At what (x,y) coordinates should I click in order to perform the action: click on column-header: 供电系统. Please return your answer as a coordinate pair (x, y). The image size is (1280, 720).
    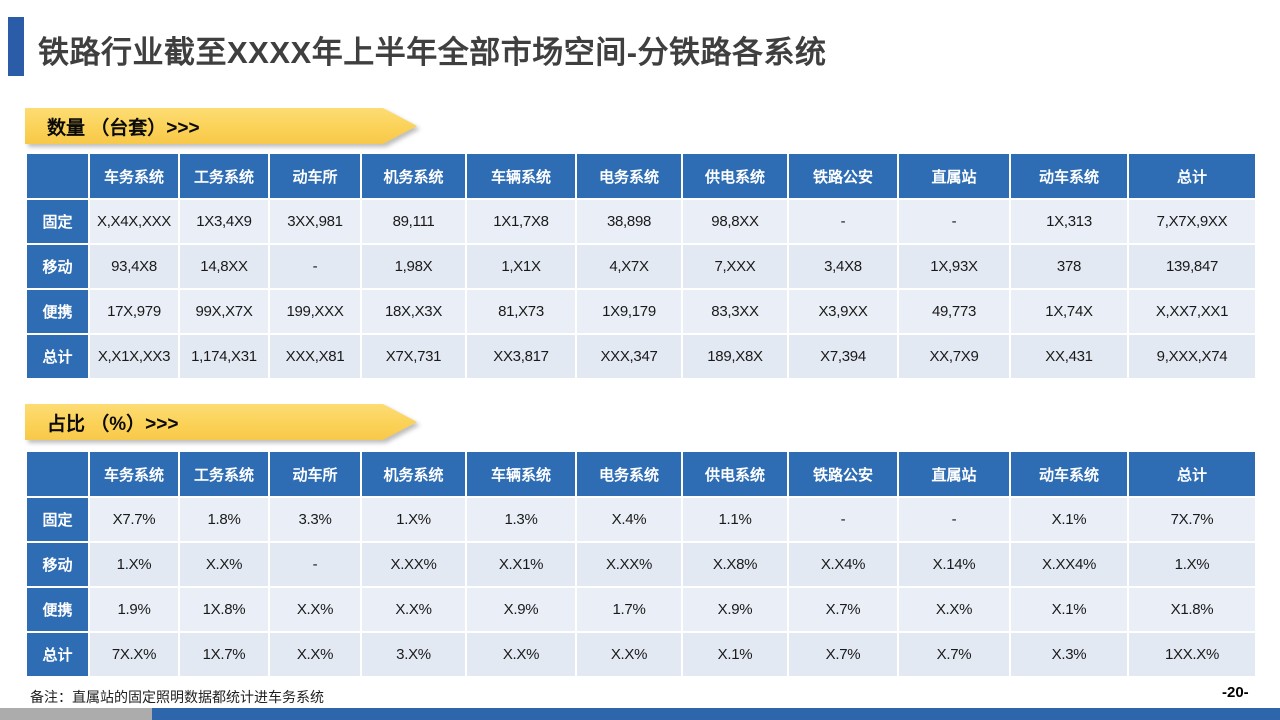
    Looking at the image, I should click on (735, 474).